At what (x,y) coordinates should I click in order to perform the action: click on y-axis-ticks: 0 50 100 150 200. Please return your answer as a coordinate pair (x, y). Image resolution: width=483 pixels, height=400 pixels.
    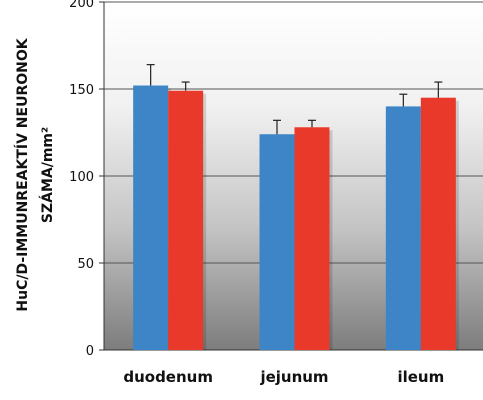
    Looking at the image, I should click on (86, 179).